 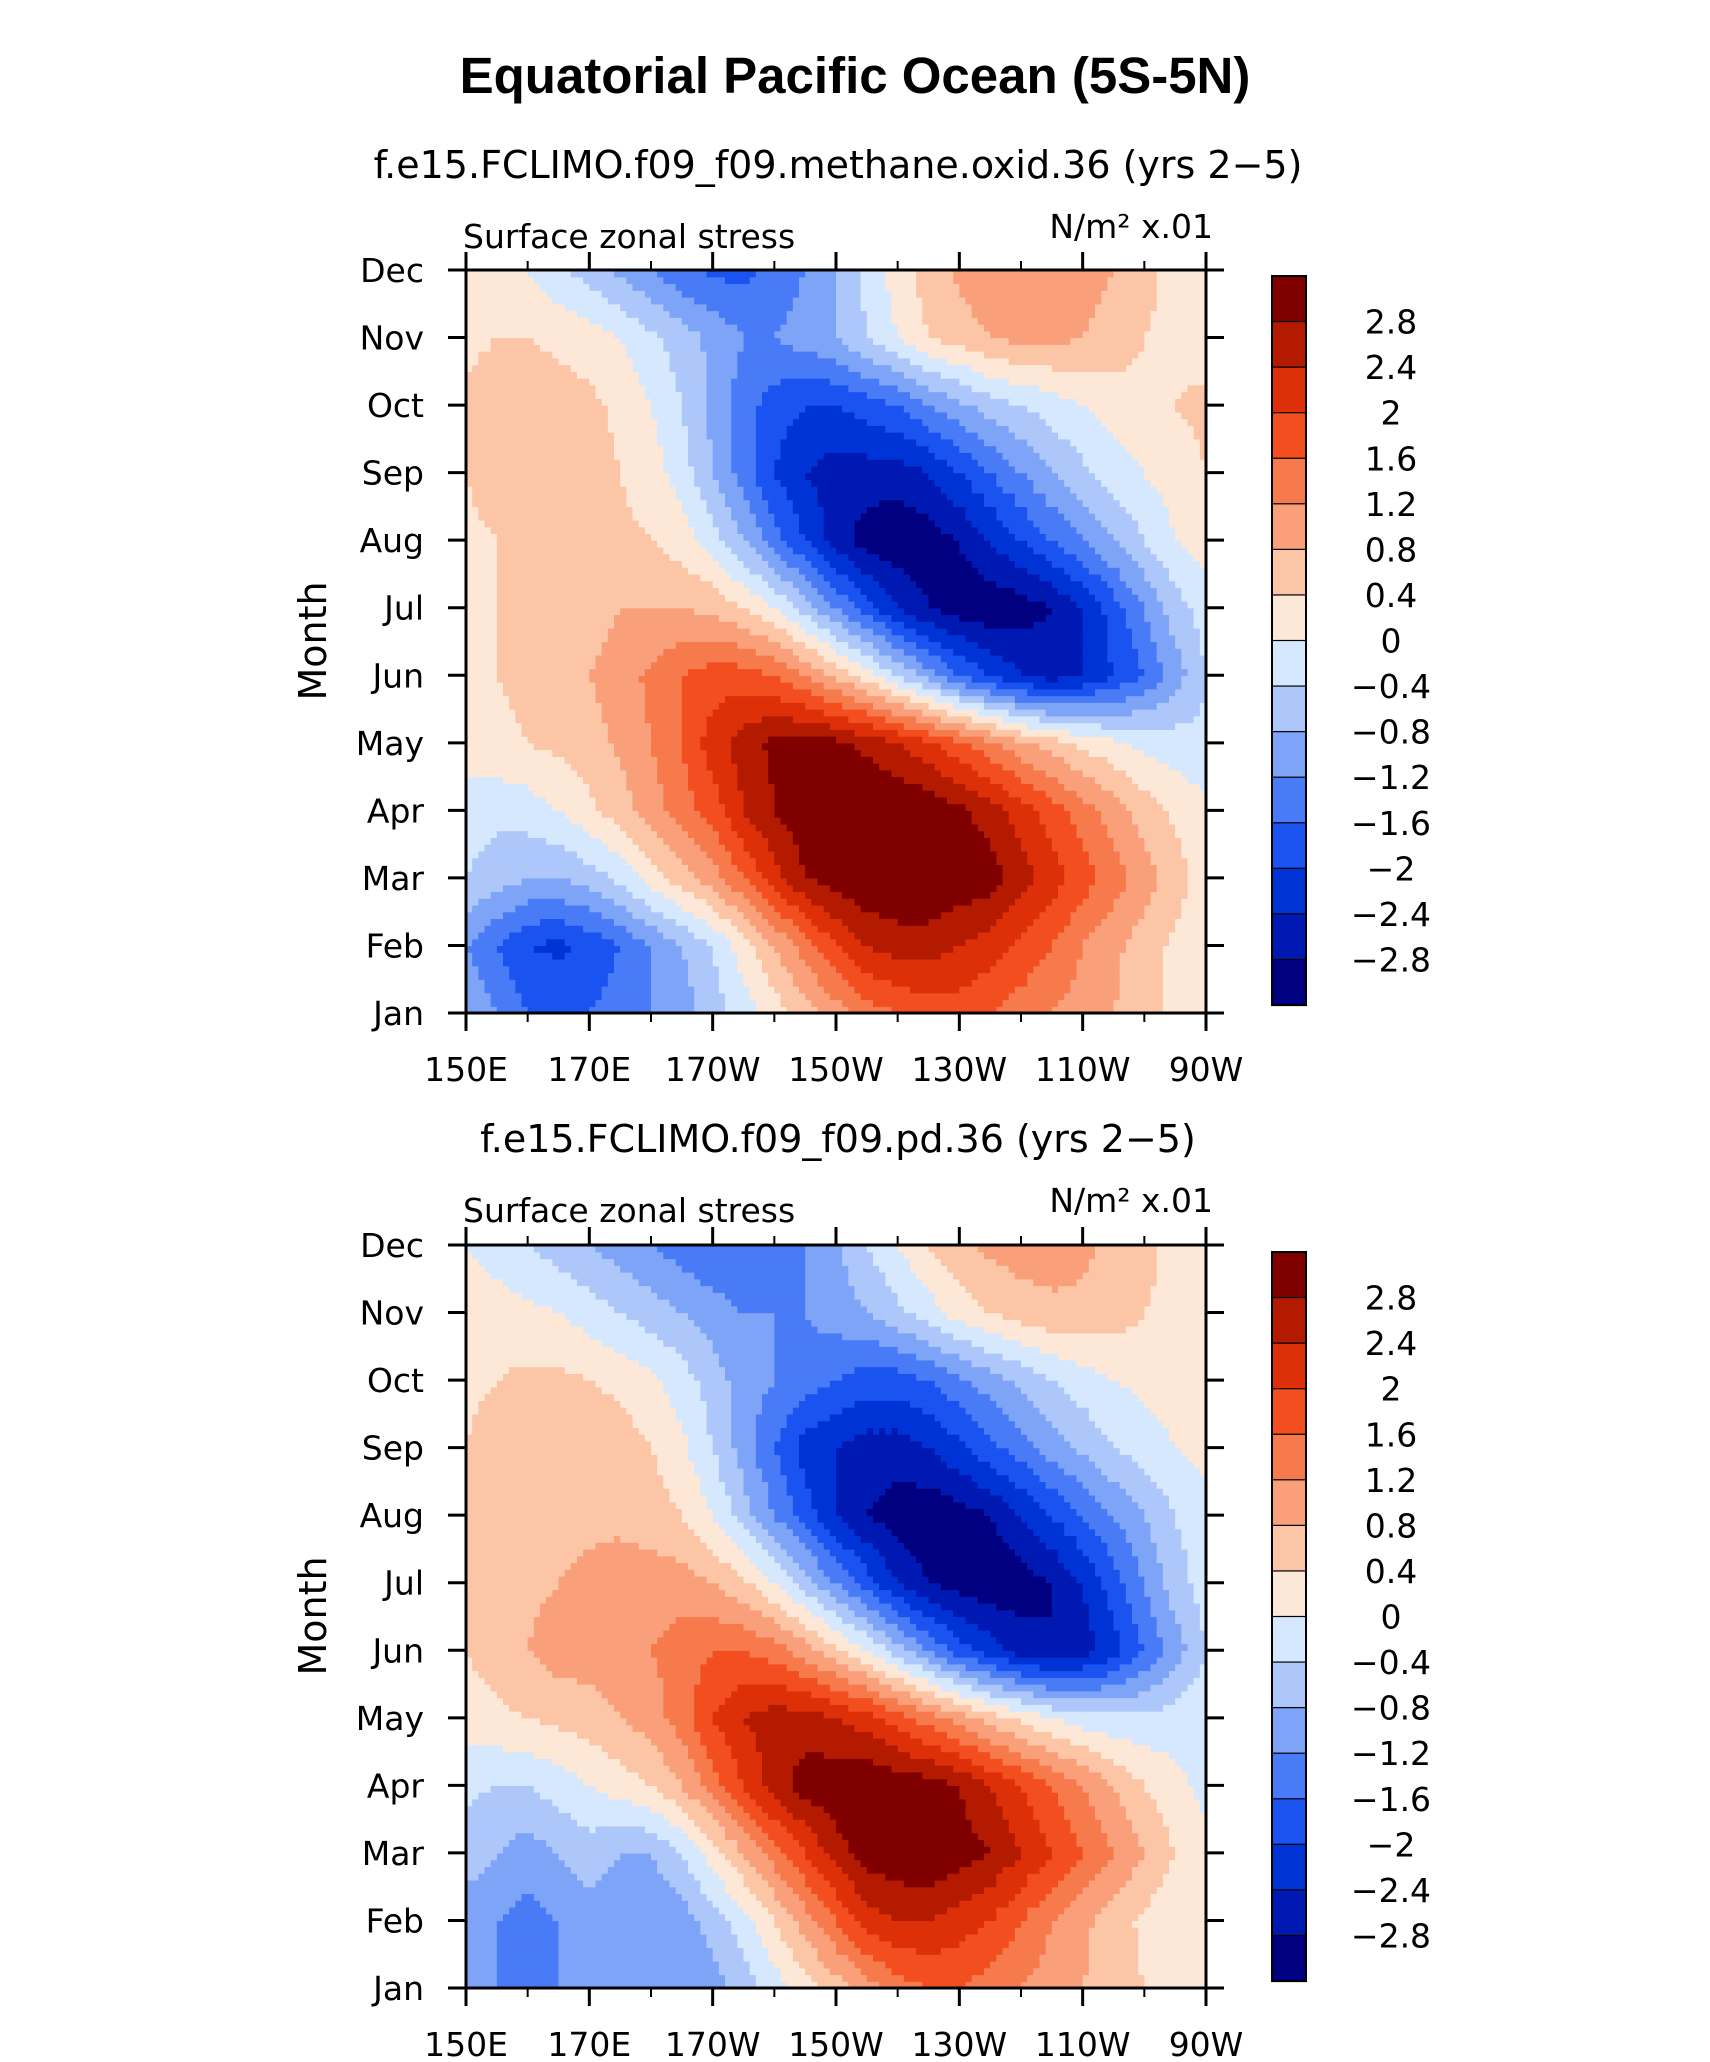 I want to click on colorbar-box, so click(x=1289, y=800).